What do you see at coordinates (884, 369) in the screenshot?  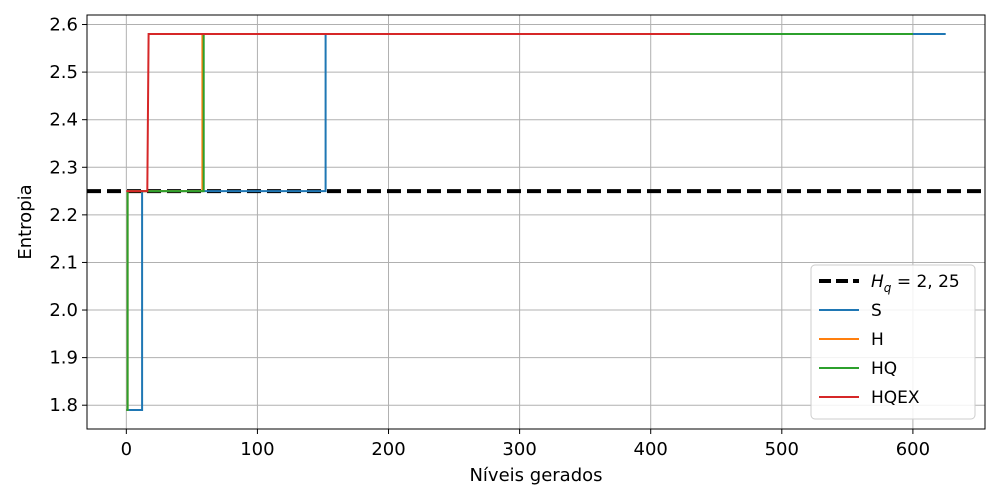 I see `legend-label-hq: HQ` at bounding box center [884, 369].